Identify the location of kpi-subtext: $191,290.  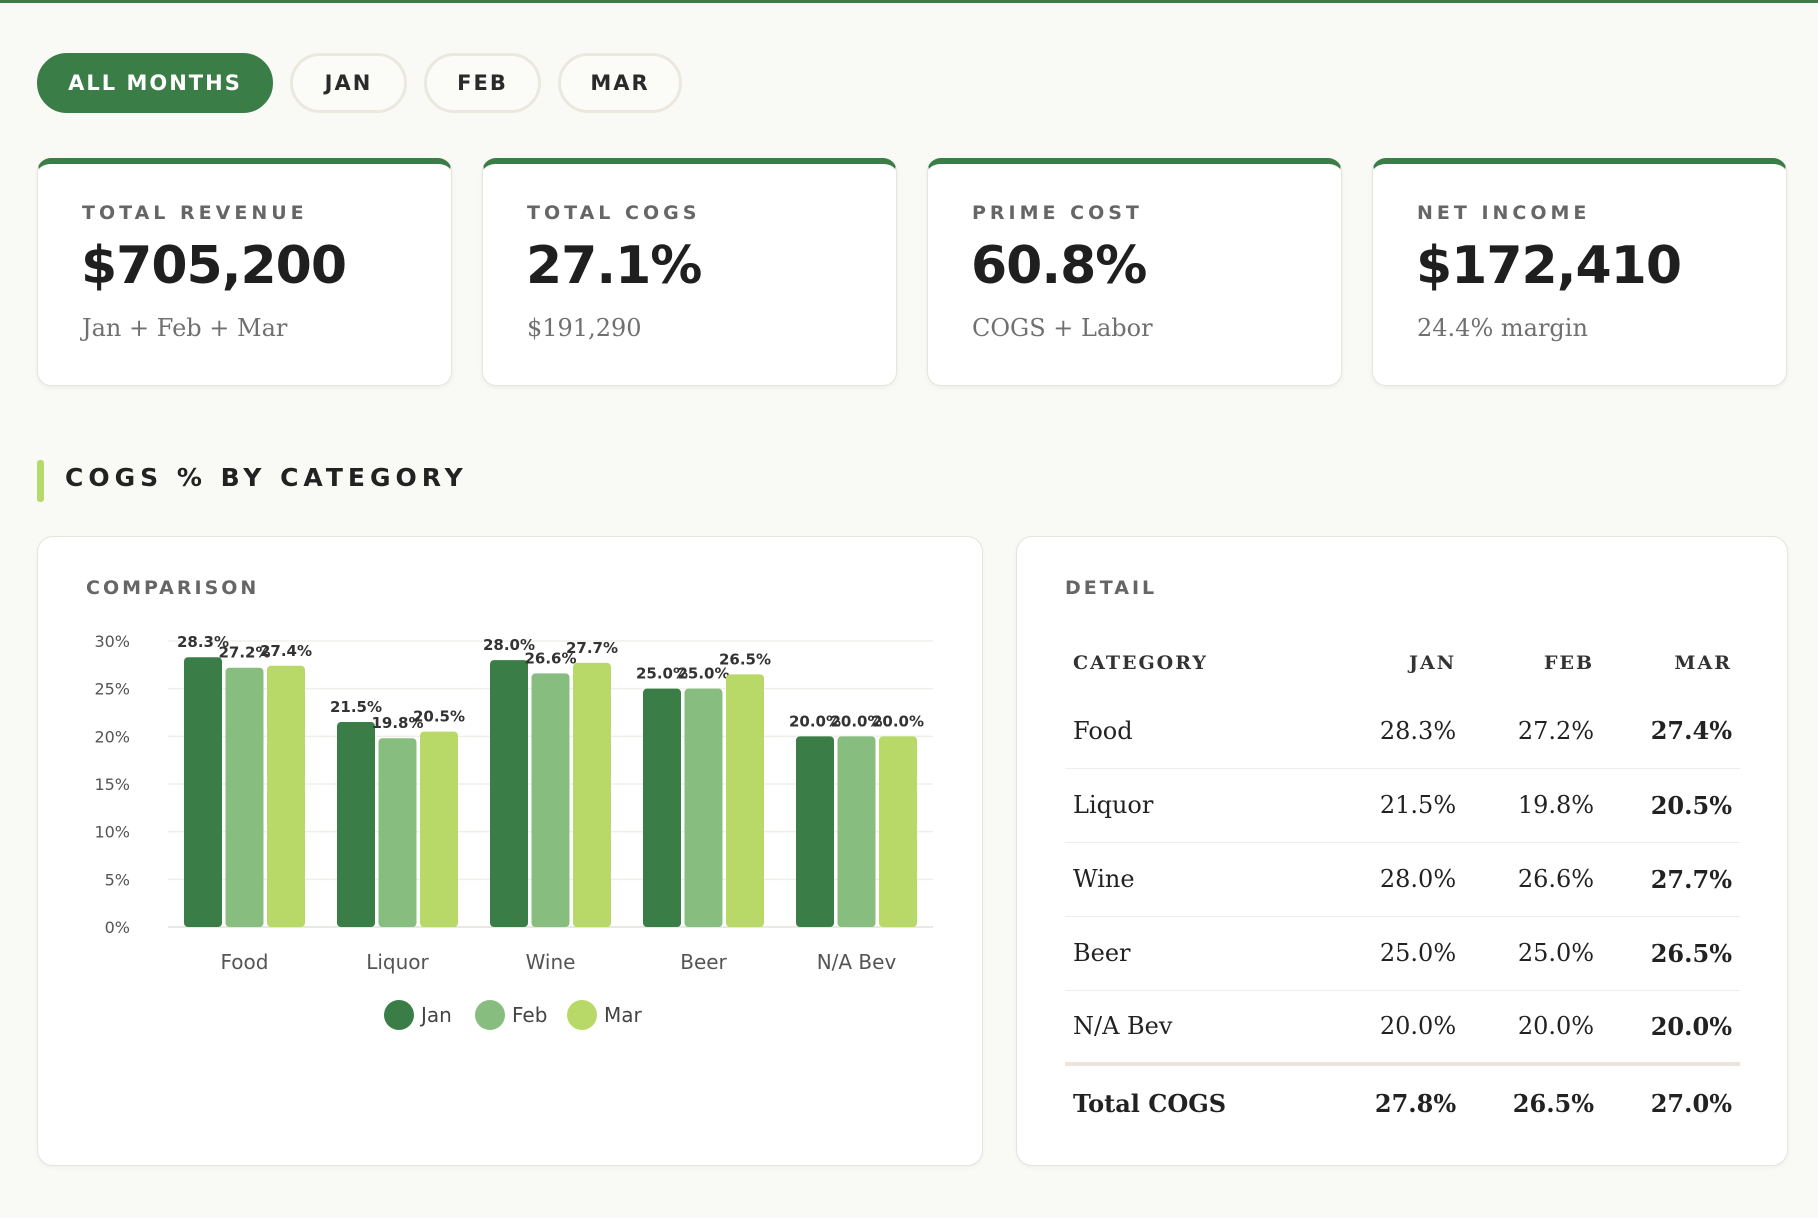
(584, 328).